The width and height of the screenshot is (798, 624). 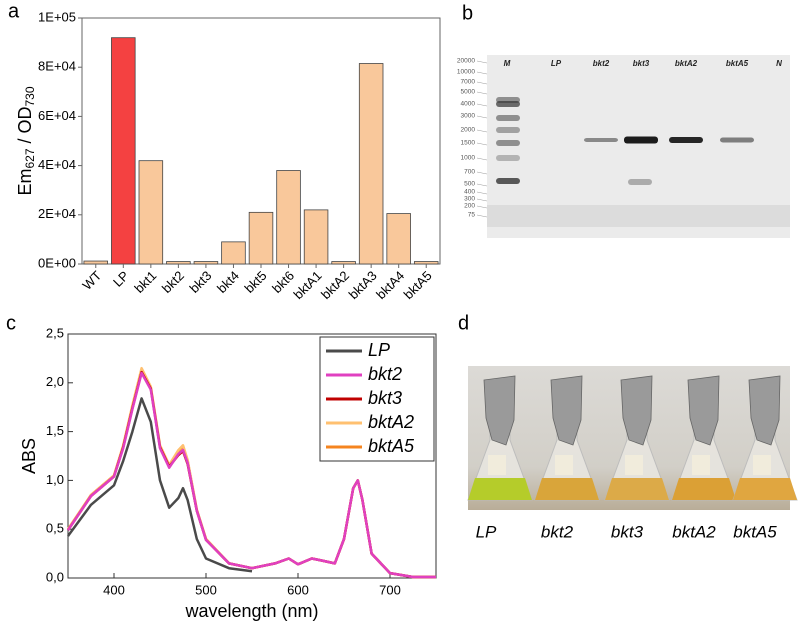 What do you see at coordinates (228, 282) in the screenshot?
I see `x-tick-label: bkt4` at bounding box center [228, 282].